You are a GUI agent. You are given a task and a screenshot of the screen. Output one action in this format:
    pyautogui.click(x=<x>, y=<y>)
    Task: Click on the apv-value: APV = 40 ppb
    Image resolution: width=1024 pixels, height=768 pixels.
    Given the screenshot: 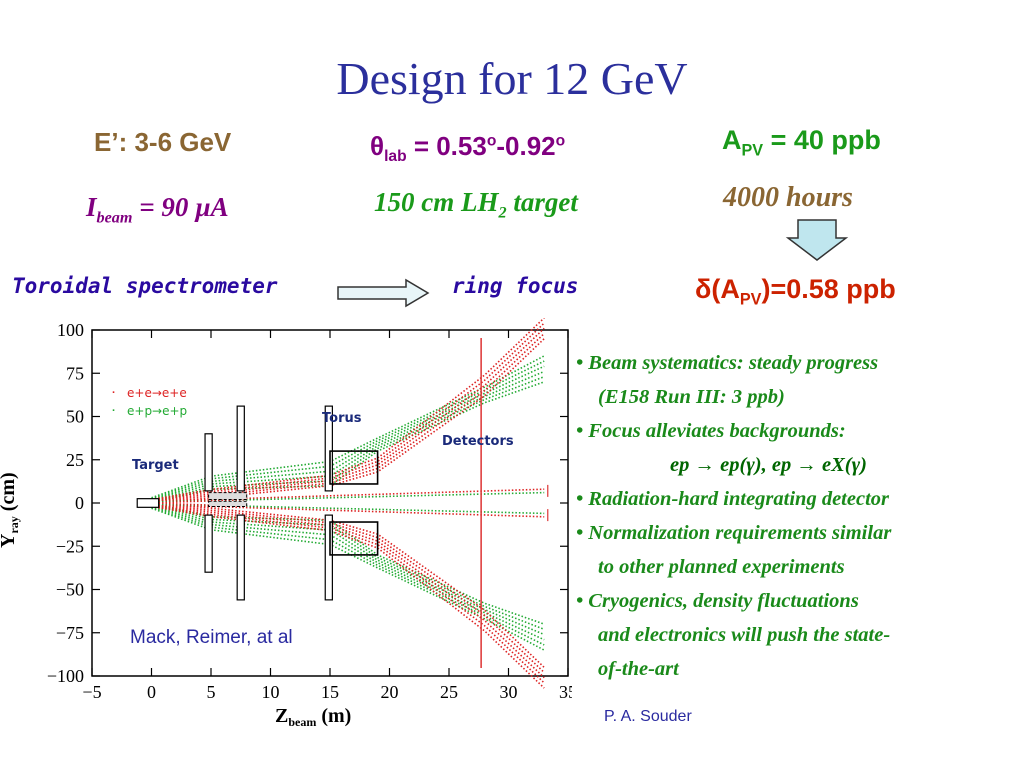 What is the action you would take?
    pyautogui.click(x=801, y=142)
    